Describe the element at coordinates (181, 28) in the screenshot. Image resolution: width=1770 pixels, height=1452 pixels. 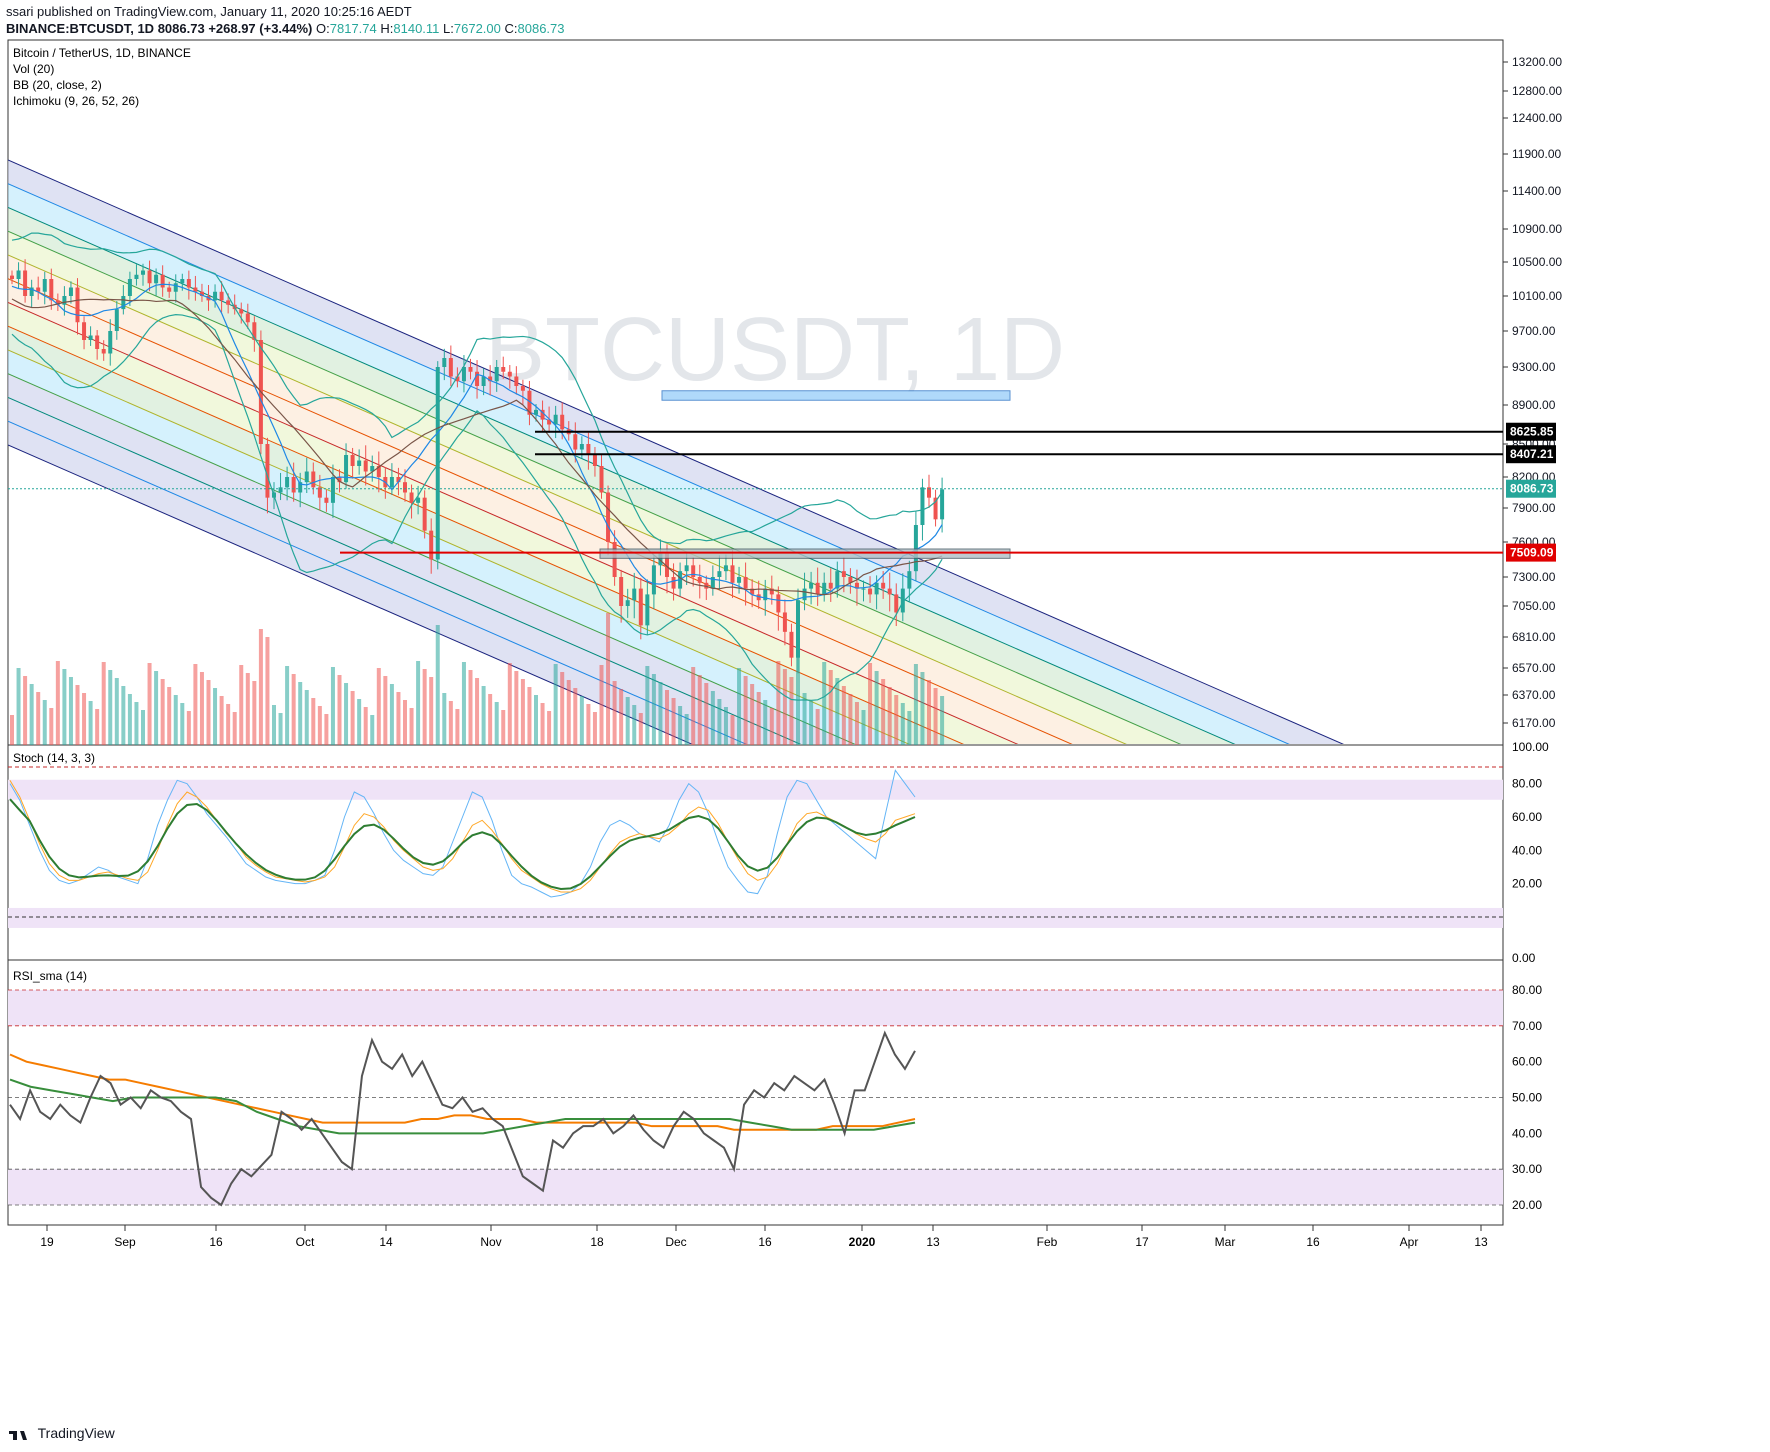
I see `last-price: 8086.73` at that location.